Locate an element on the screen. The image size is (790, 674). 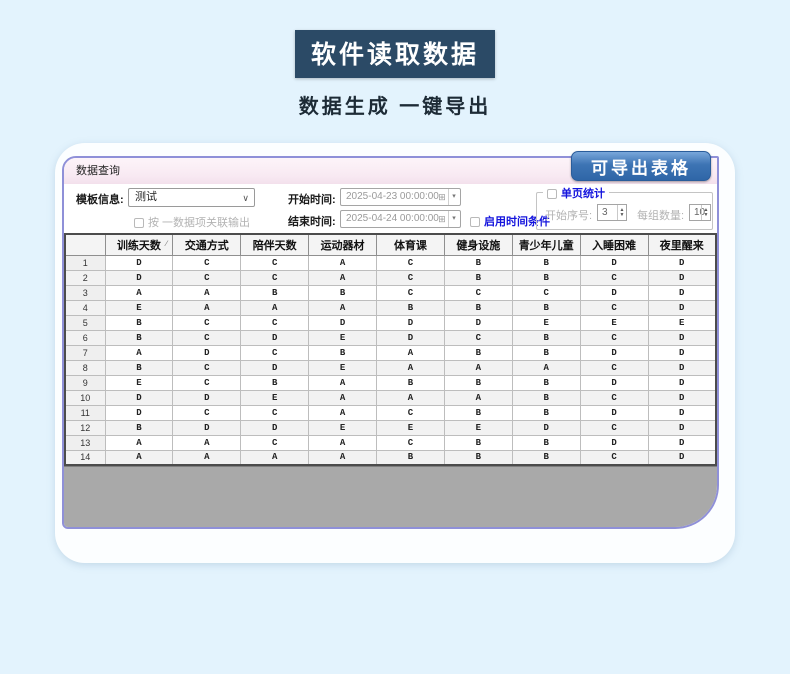
spin-up-icon: ▲ is located at coordinates (706, 209).